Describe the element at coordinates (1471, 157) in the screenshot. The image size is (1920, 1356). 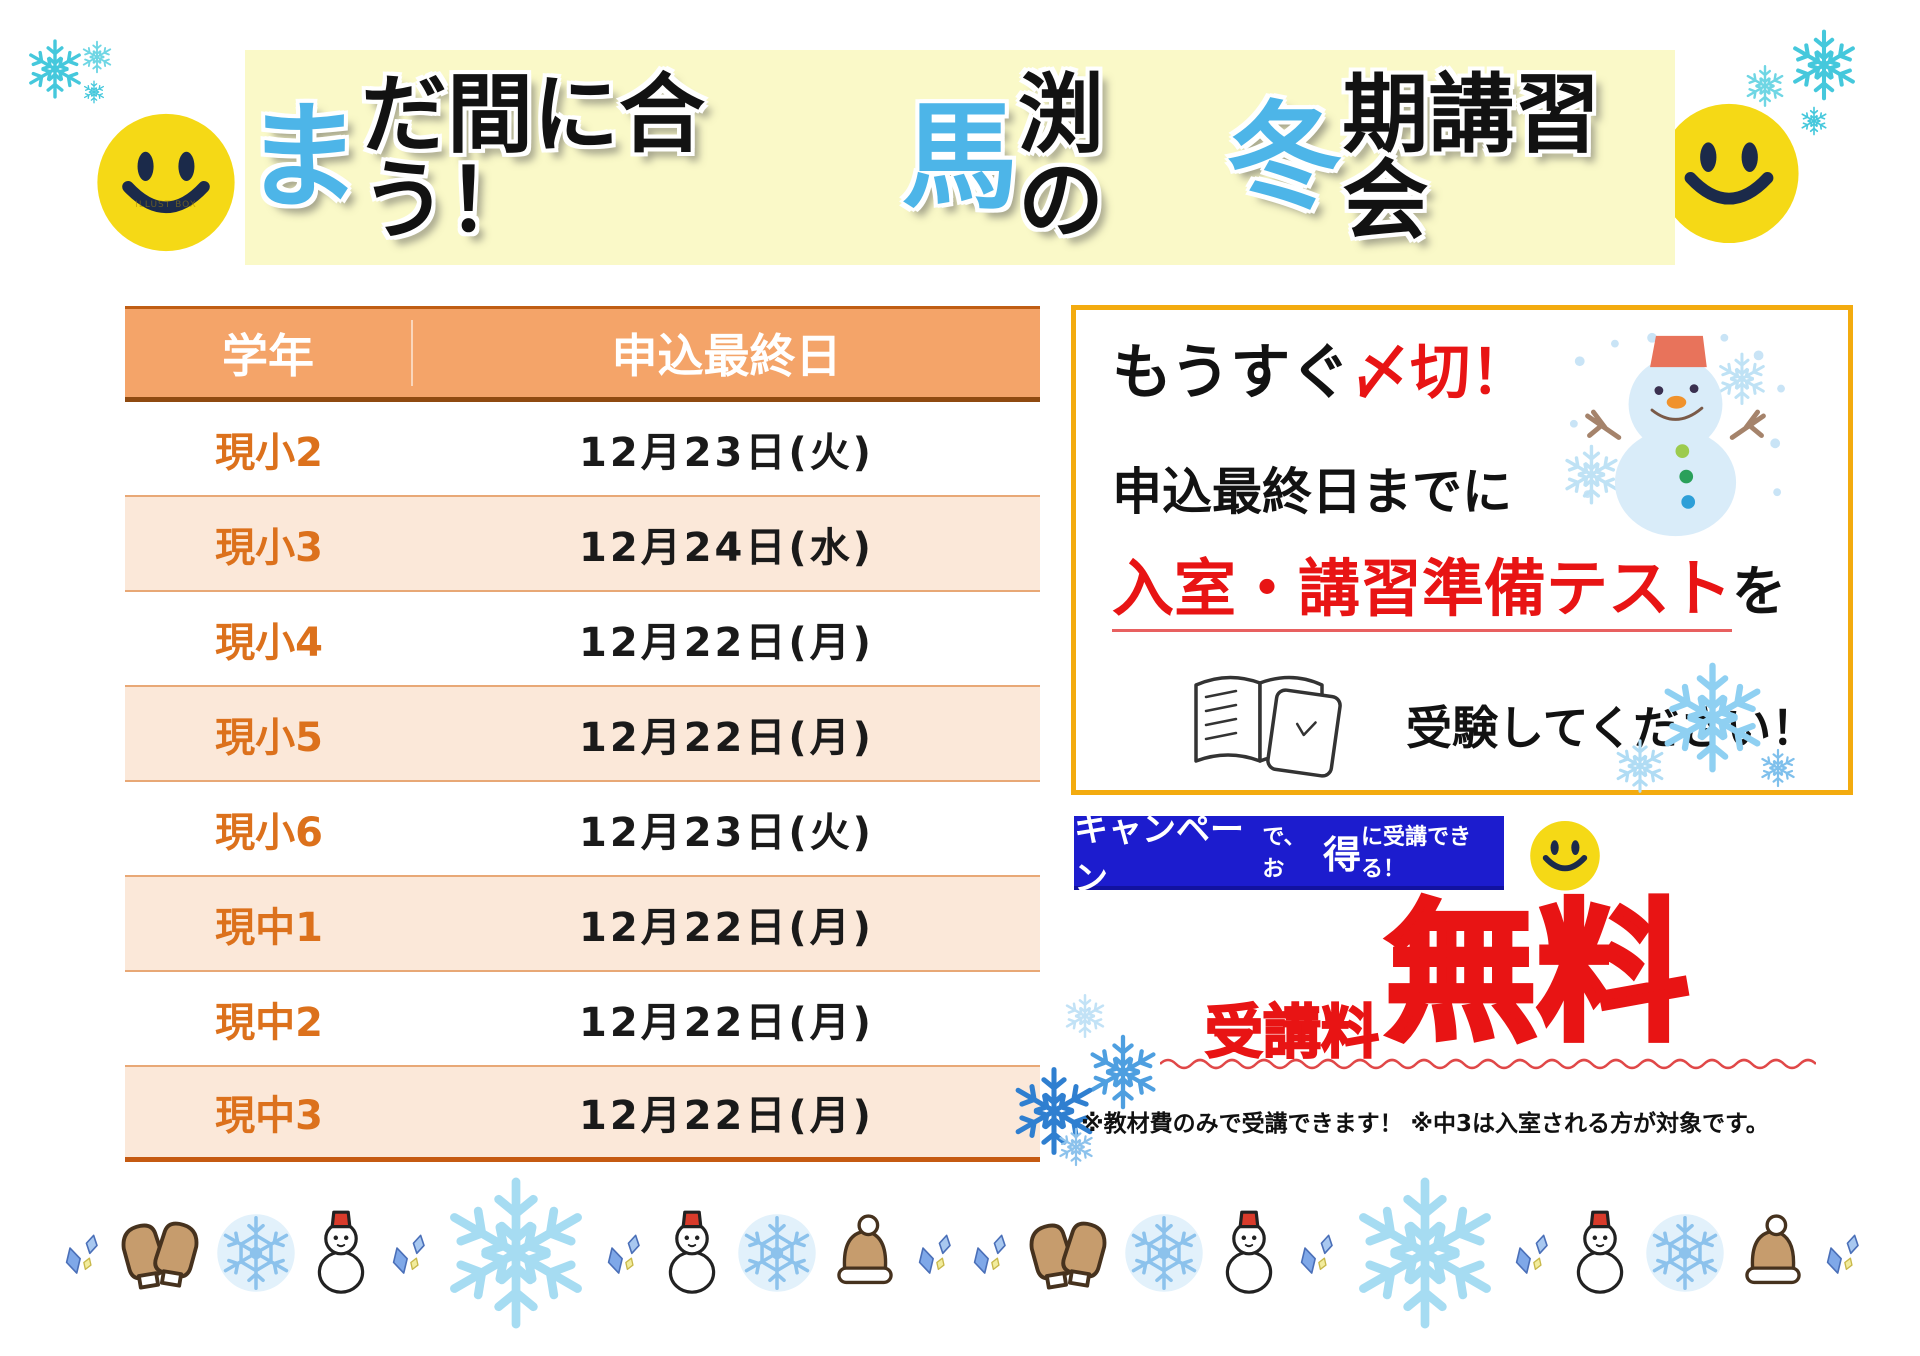
I see `title-text-3: 期講習会` at that location.